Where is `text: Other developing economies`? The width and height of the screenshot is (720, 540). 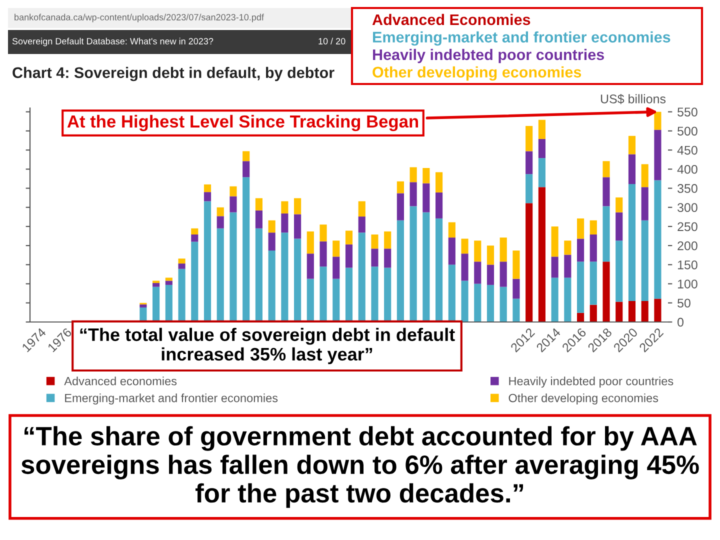
text: Other developing economies is located at coordinates (477, 73).